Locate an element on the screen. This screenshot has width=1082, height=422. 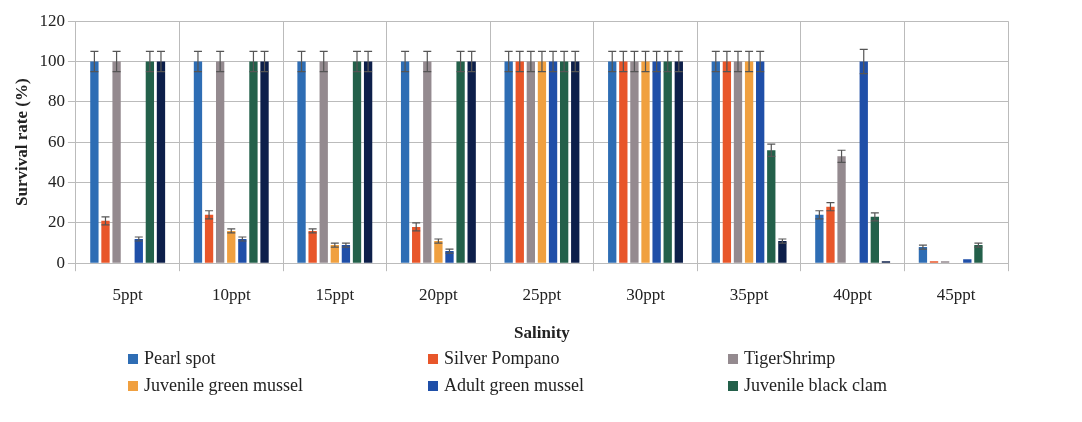
legend-label: Juvenile black clam is located at coordinates (815, 385).